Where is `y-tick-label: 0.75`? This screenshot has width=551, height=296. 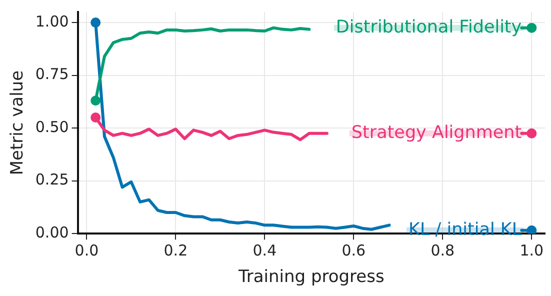
y-tick-label: 0.75 is located at coordinates (52, 74).